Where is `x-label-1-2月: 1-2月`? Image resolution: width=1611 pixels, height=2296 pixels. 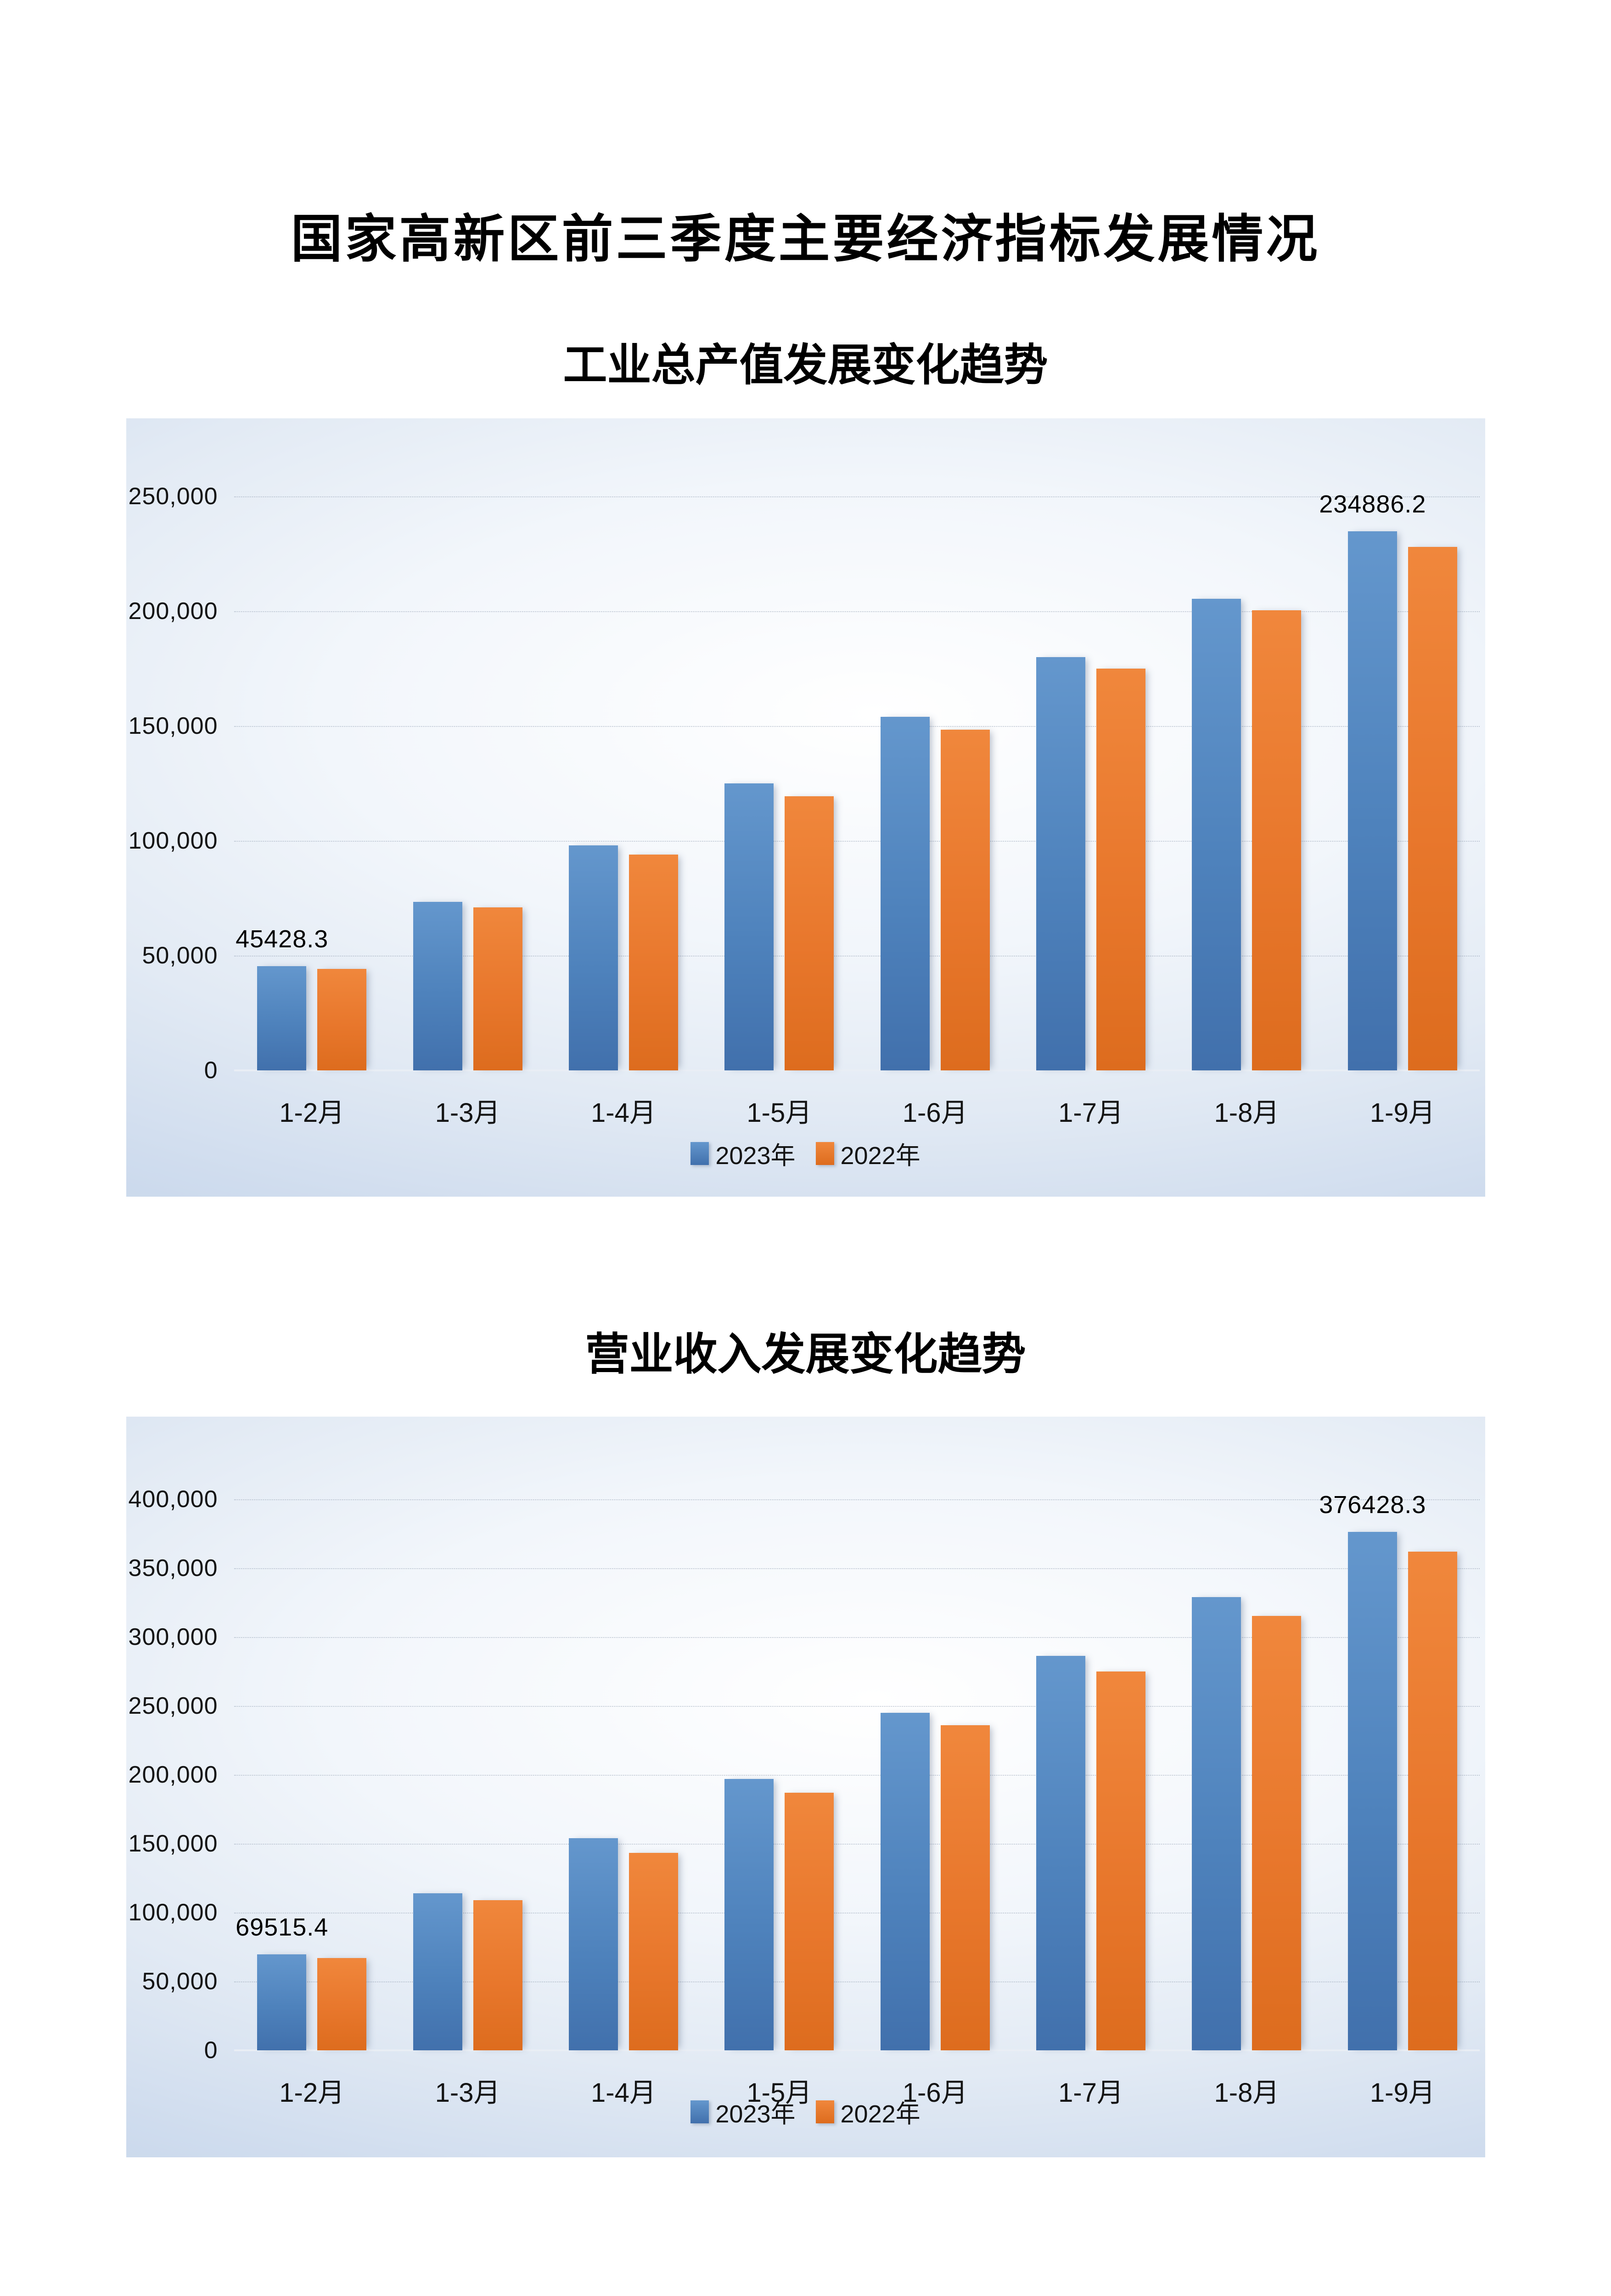 x-label-1-2月: 1-2月 is located at coordinates (312, 1113).